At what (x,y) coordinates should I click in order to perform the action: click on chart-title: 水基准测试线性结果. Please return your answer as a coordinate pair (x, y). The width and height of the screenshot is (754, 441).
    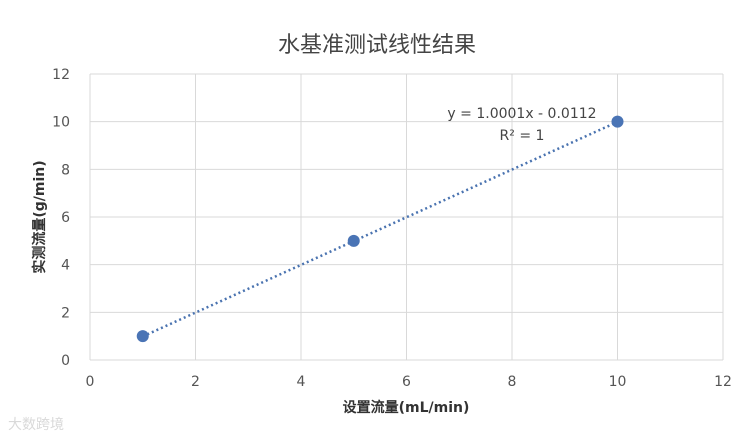
    Looking at the image, I should click on (377, 45).